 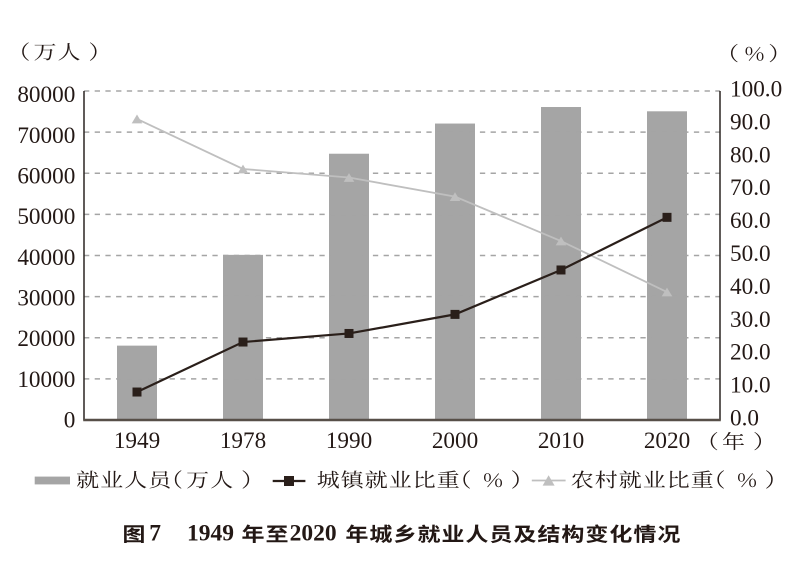 I want to click on svg-text: 2000, so click(x=455, y=441).